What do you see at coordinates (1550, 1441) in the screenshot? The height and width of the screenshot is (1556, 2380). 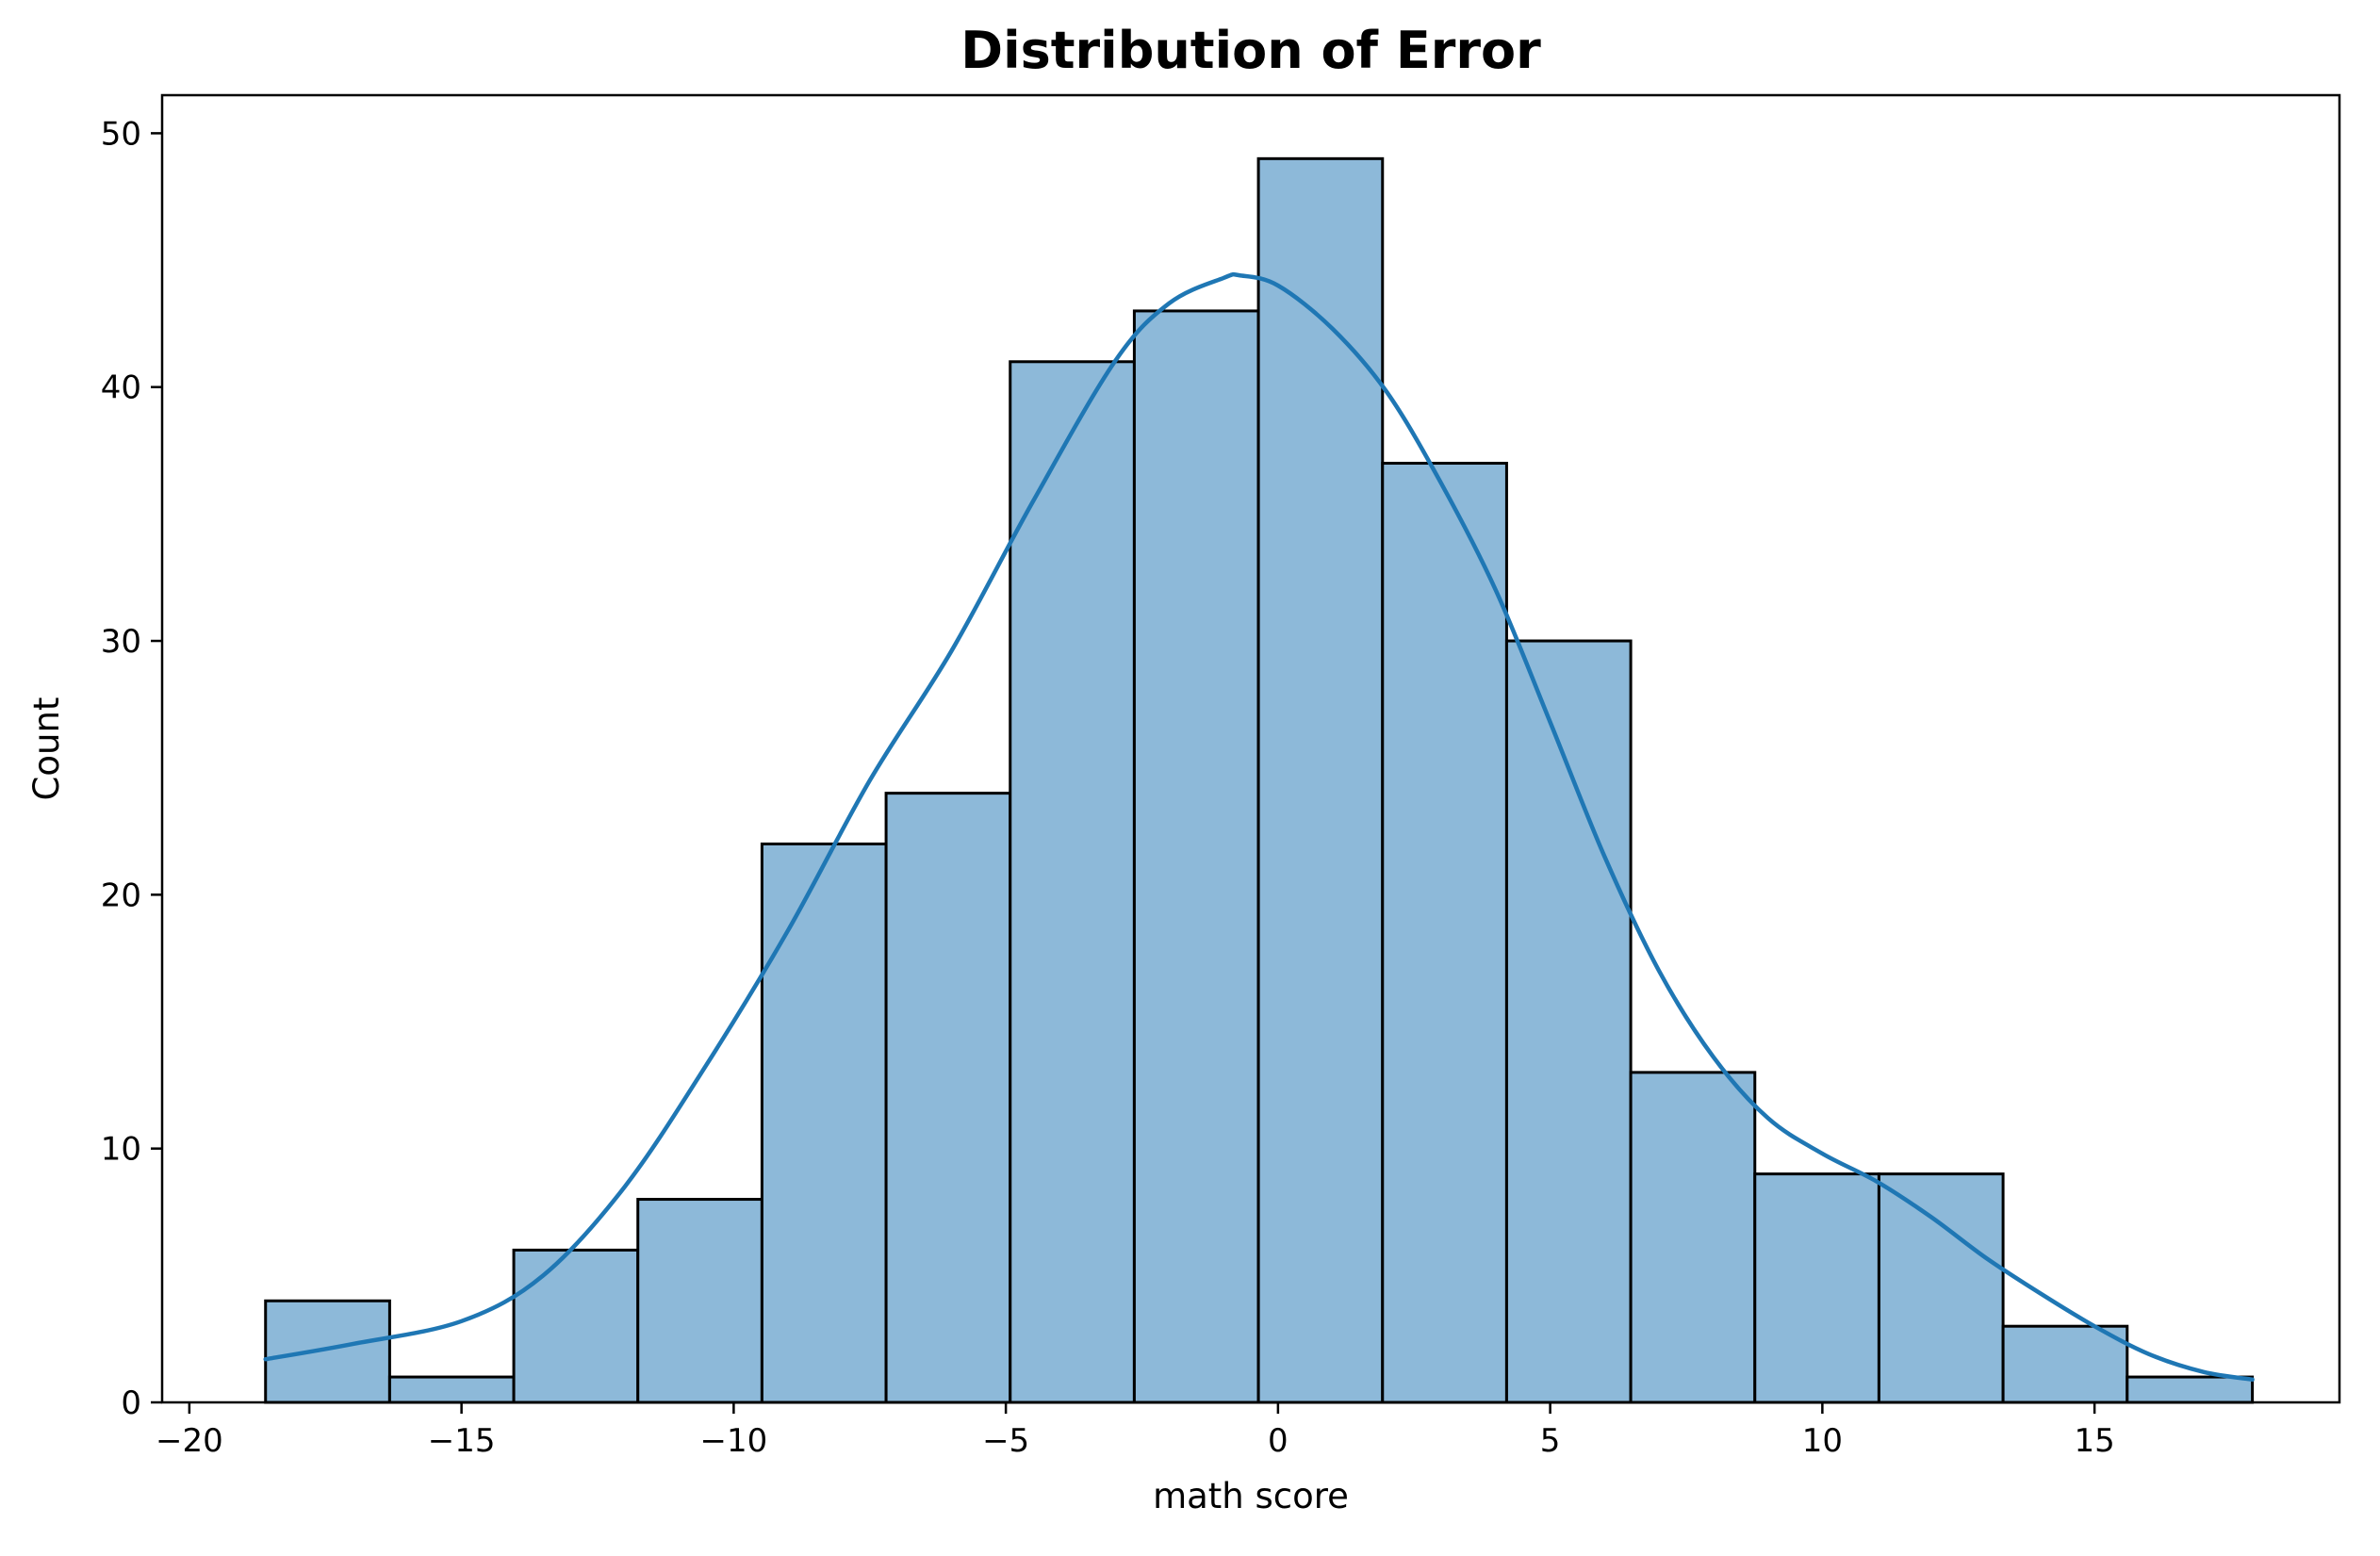 I see `x-tick-label: 5` at bounding box center [1550, 1441].